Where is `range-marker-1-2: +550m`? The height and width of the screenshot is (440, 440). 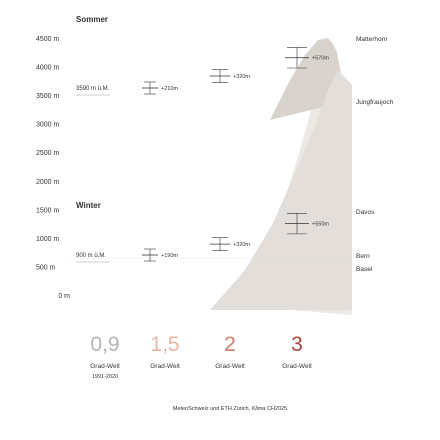
range-marker-1-2: +550m is located at coordinates (307, 224).